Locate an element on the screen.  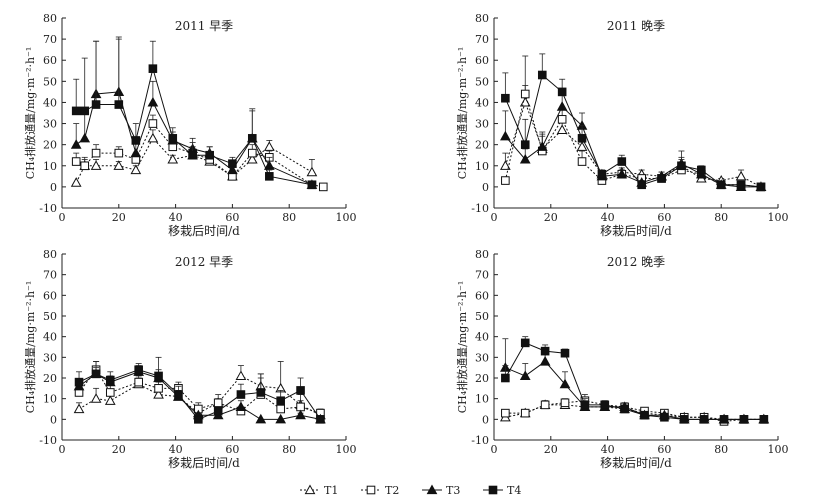
legend-marker-t1 is located at coordinates (310, 489).